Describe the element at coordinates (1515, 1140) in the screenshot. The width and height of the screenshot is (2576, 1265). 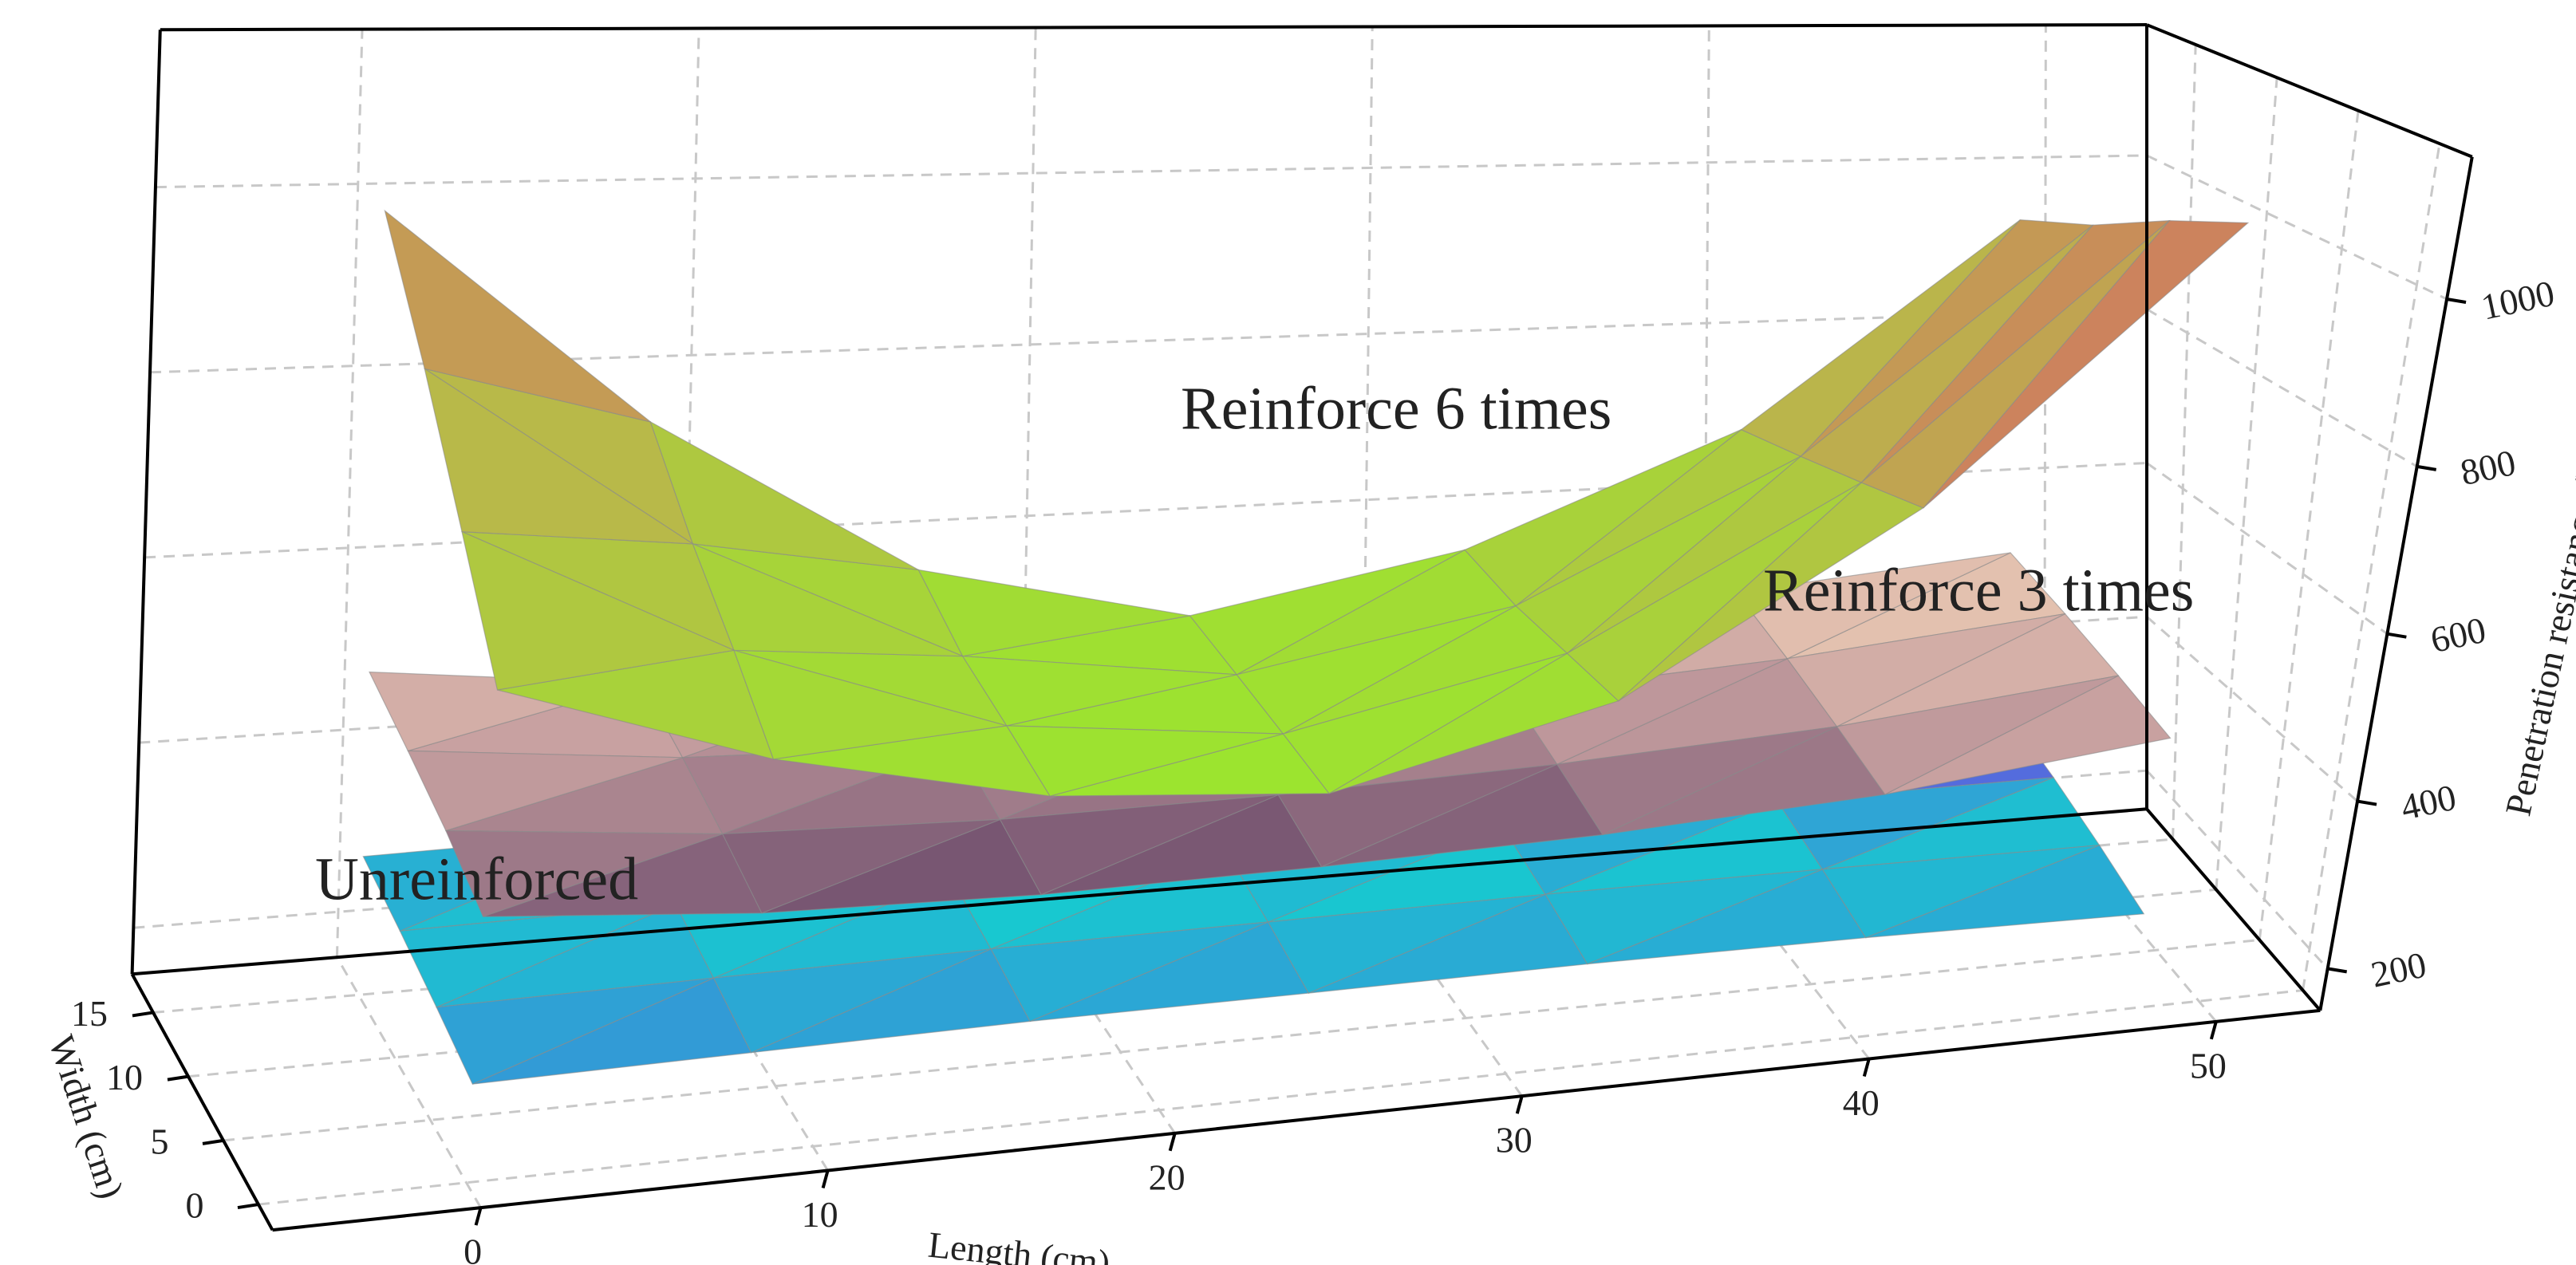
I see `x-tick-label: 30` at that location.